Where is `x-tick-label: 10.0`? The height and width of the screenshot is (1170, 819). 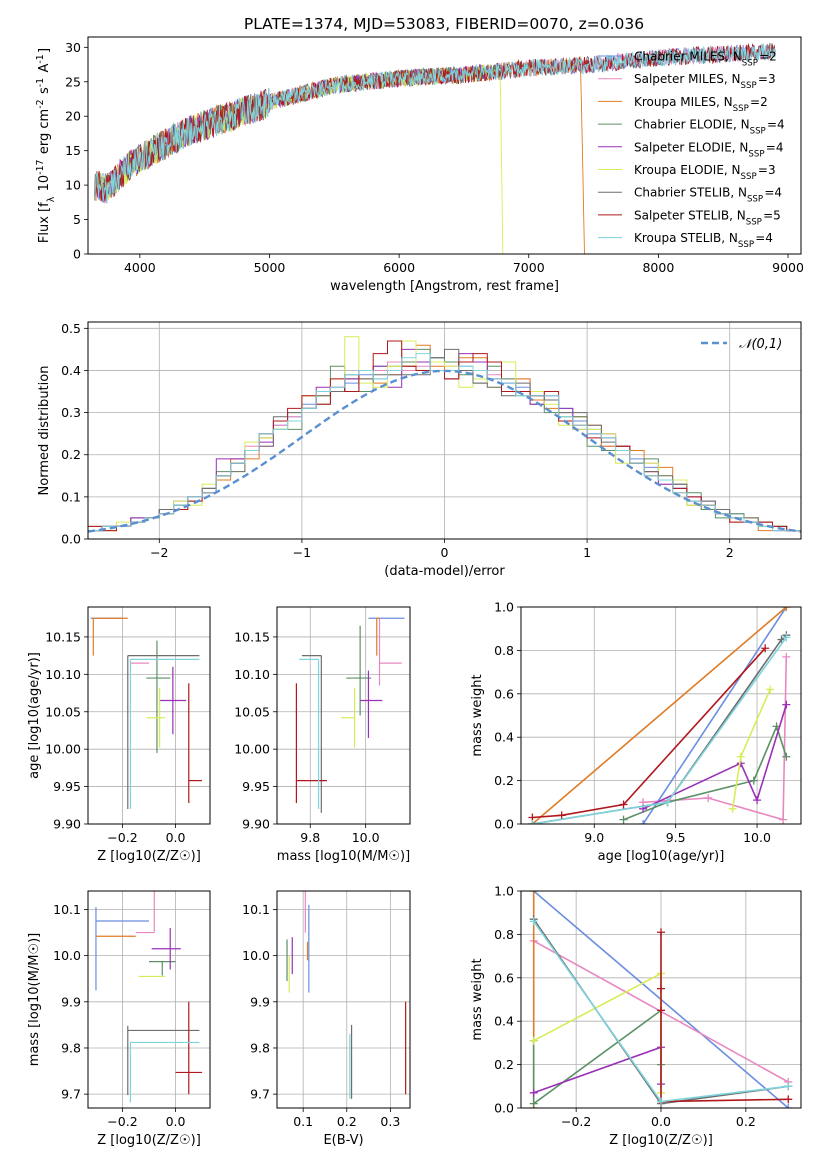 x-tick-label: 10.0 is located at coordinates (366, 837).